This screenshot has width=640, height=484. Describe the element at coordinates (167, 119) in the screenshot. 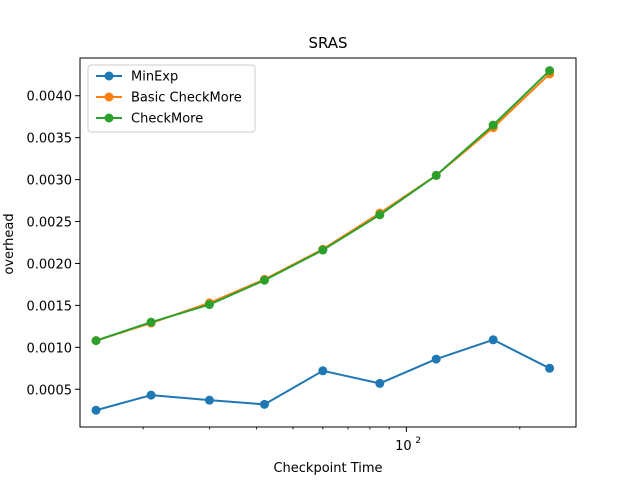

I see `legend-label-checkmore: CheckMore` at that location.